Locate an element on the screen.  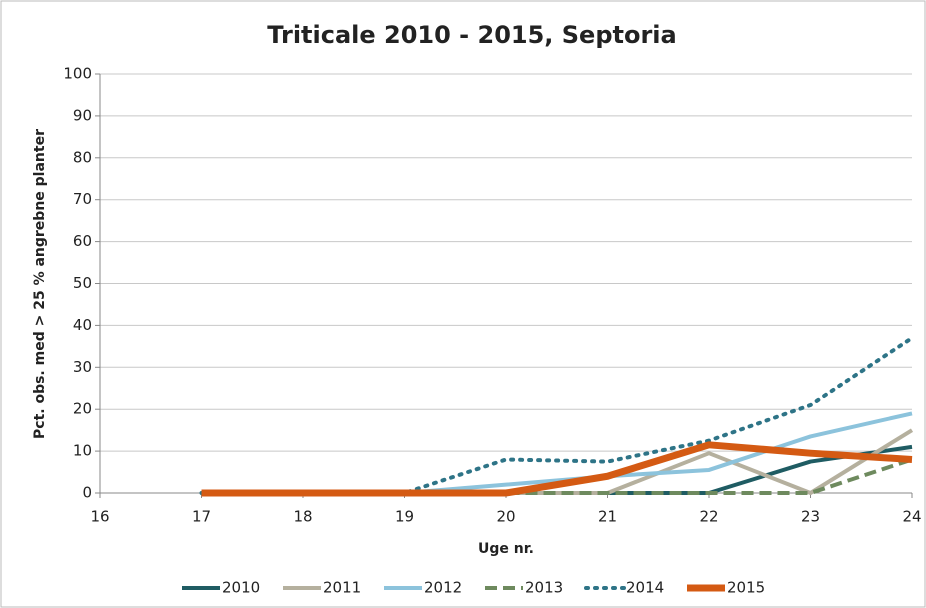
legend-label: 2010 is located at coordinates (241, 588).